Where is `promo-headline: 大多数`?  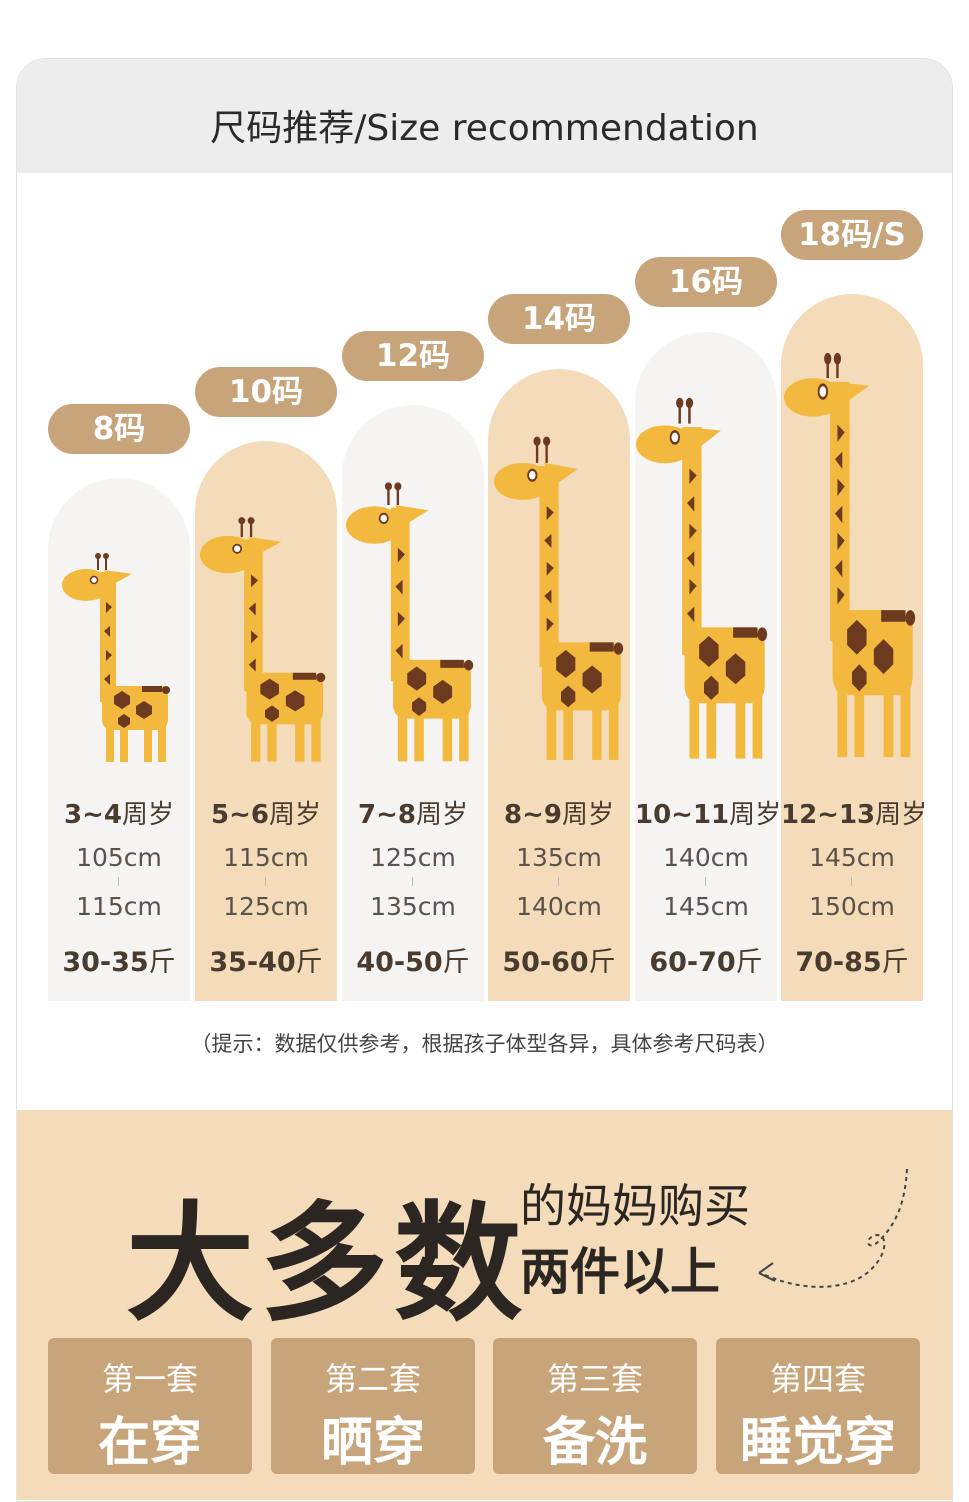 promo-headline: 大多数 is located at coordinates (327, 1264).